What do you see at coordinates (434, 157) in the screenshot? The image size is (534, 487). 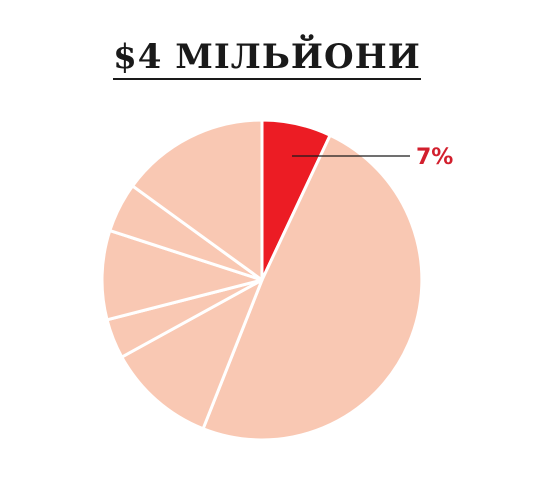 I see `callout-label: 7%` at bounding box center [434, 157].